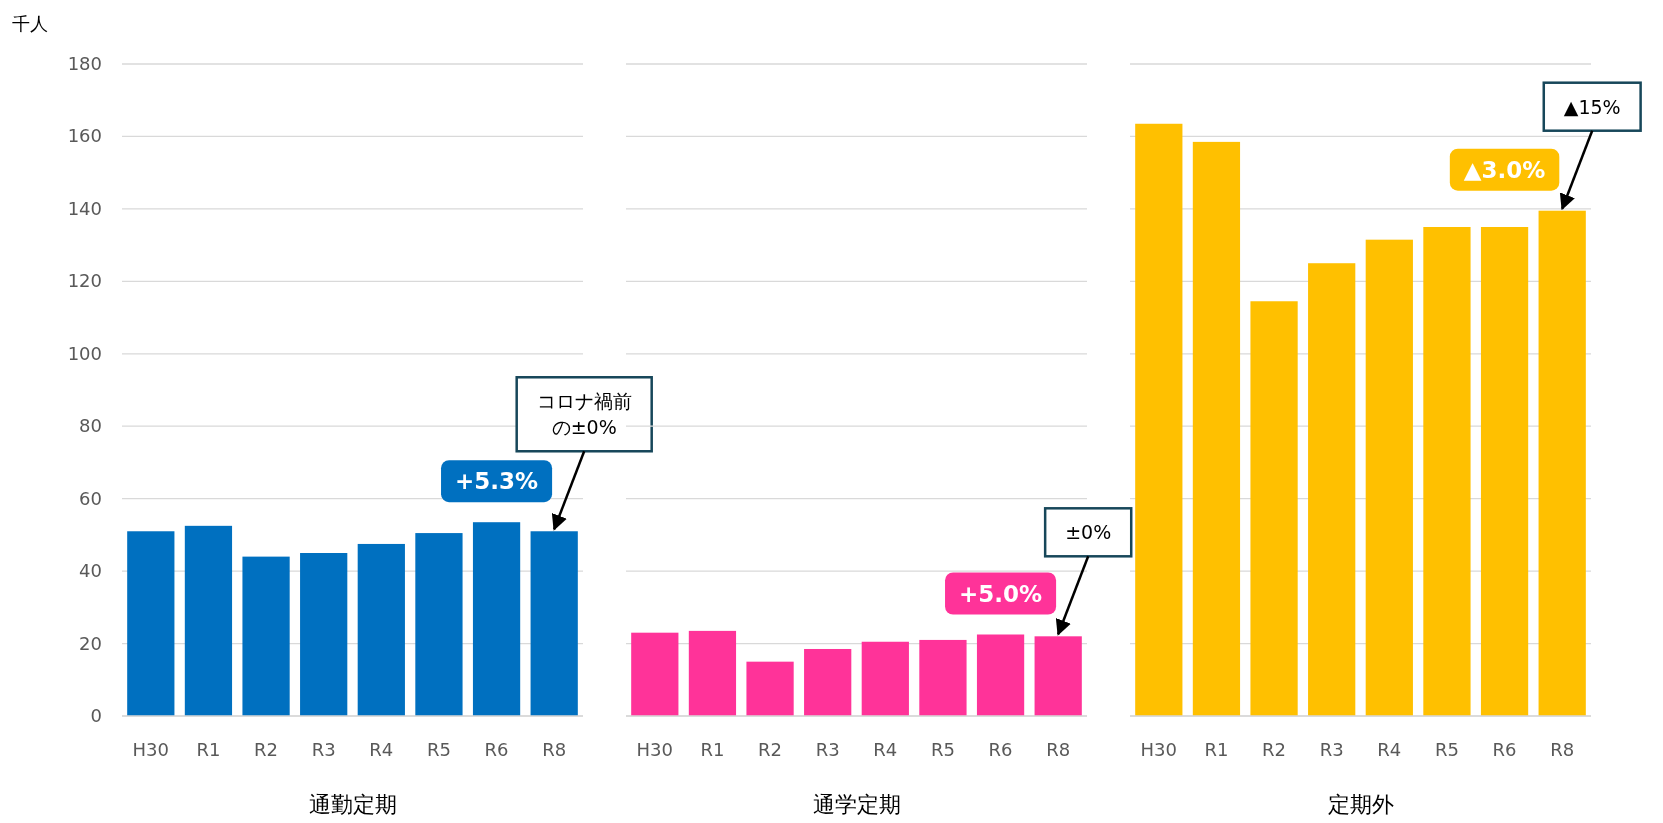 This screenshot has height=823, width=1663. What do you see at coordinates (1360, 804) in the screenshot?
I see `x-axis-title: 定期外` at bounding box center [1360, 804].